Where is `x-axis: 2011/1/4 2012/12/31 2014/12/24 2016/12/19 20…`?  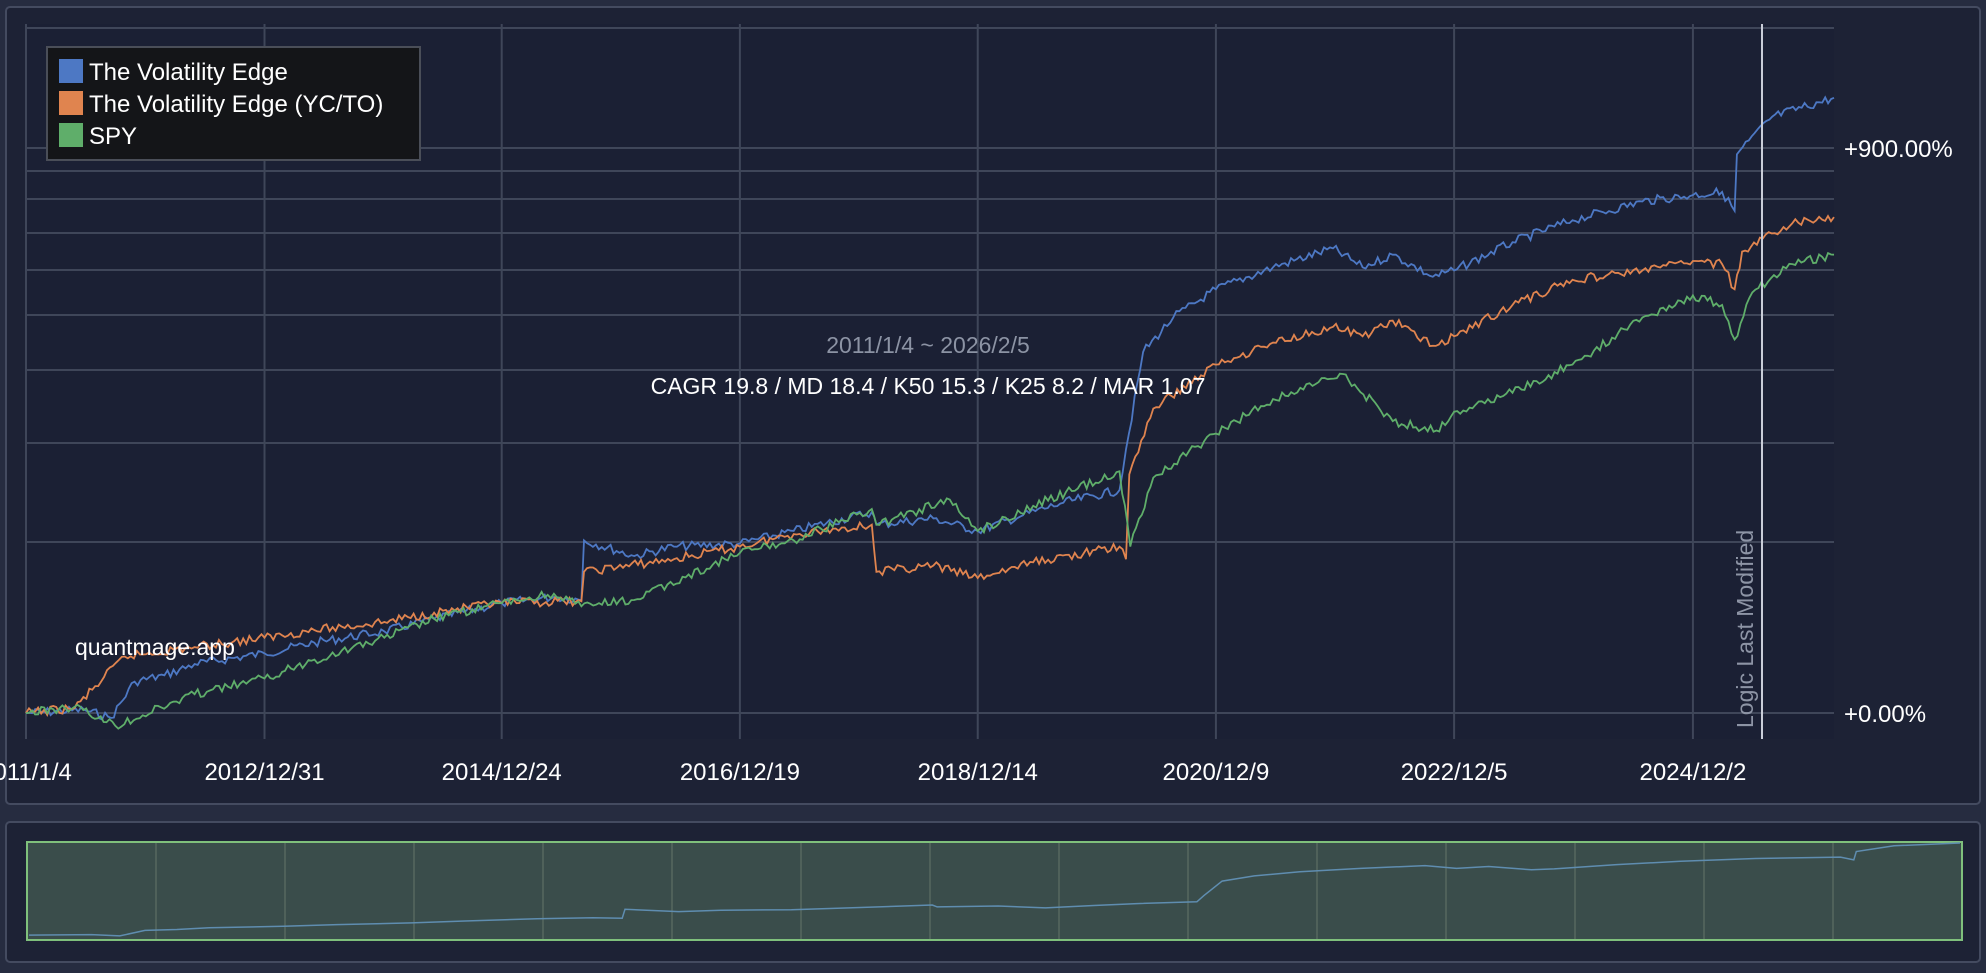 x-axis: 2011/1/4 2012/12/31 2014/12/24 2016/12/19 20… is located at coordinates (873, 772).